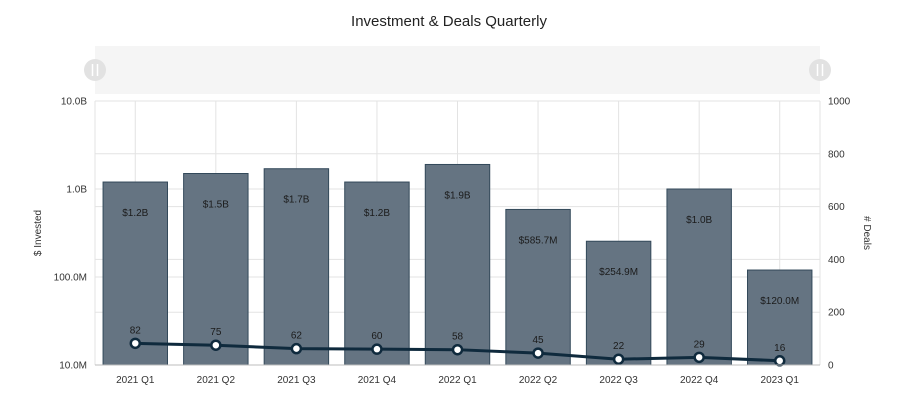 This screenshot has height=404, width=898. Describe the element at coordinates (457, 195) in the screenshot. I see `bar-value-label: $1.9B` at that location.